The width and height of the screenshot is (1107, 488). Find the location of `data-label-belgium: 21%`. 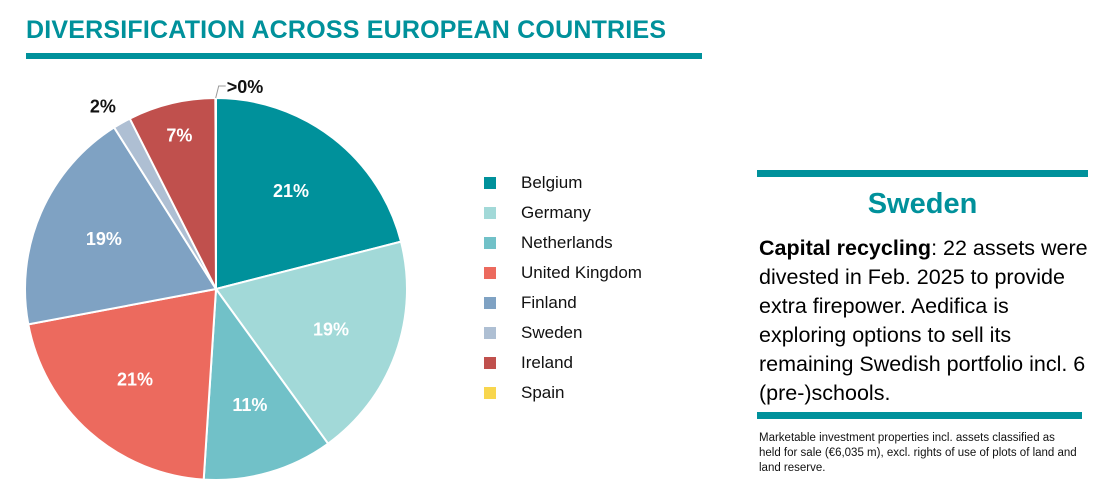

data-label-belgium: 21% is located at coordinates (291, 191).